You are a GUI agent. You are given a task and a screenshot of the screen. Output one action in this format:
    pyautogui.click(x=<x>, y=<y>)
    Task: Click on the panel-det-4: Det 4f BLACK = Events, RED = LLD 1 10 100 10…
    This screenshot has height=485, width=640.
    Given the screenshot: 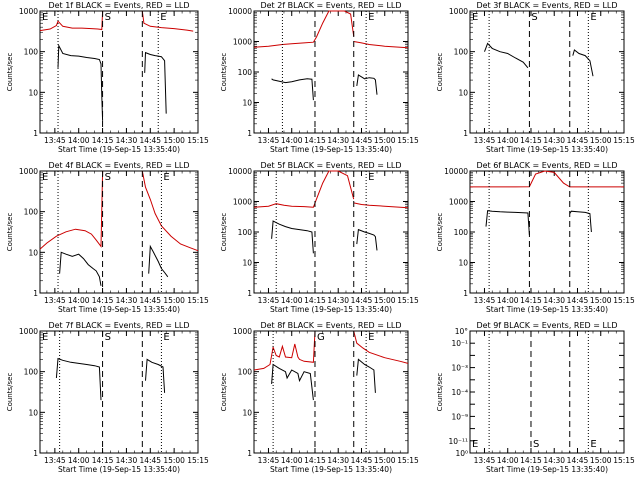 What is the action you would take?
    pyautogui.click(x=107, y=237)
    